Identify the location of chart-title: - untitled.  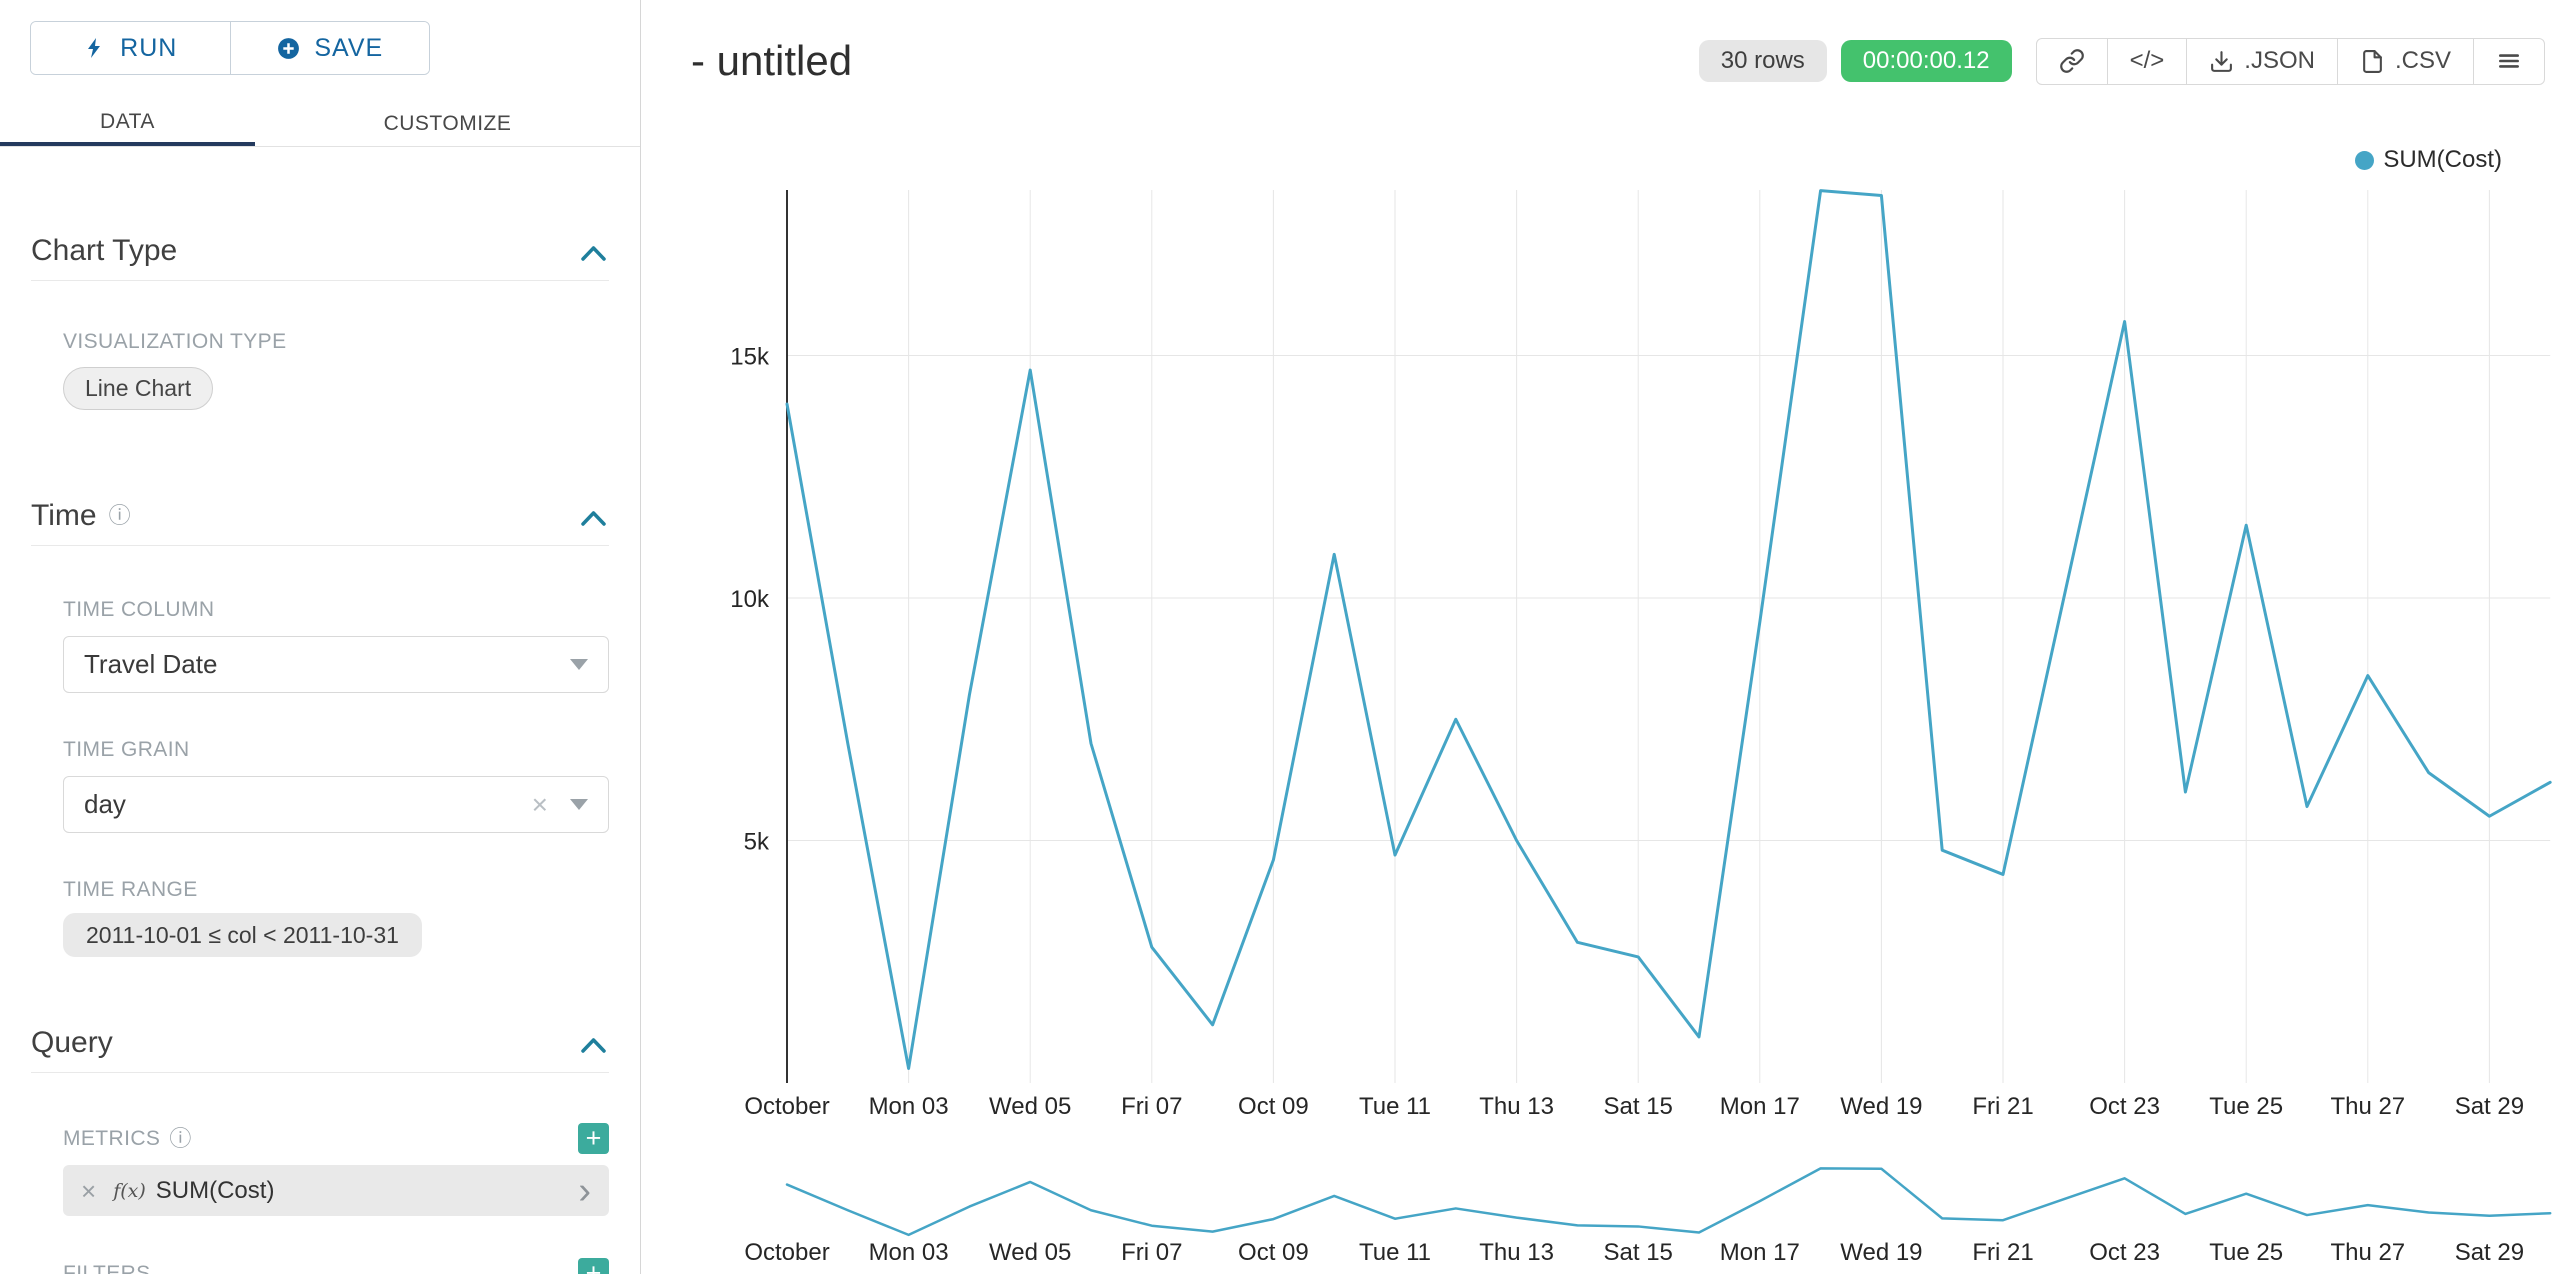
(772, 60).